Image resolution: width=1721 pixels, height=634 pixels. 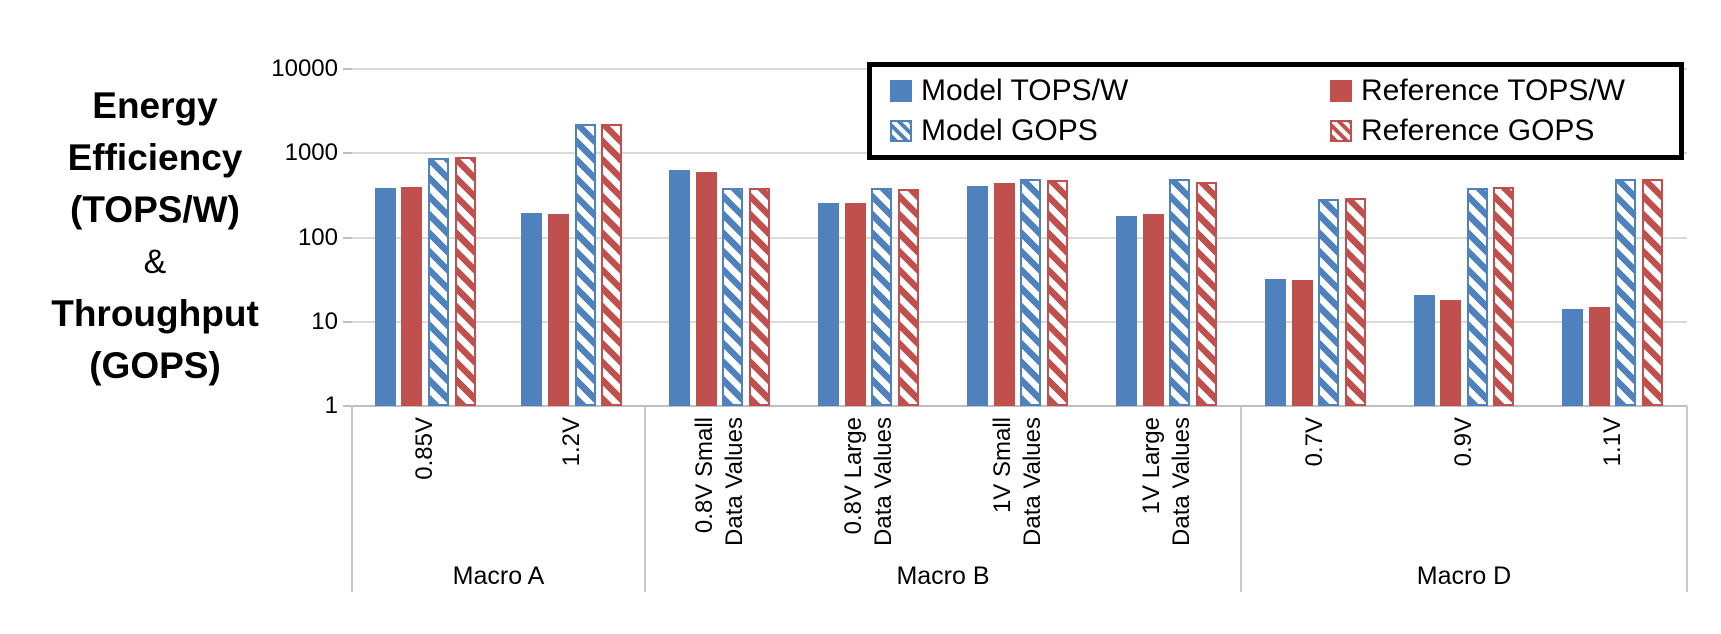 I want to click on y-axis-title-line: (GOPS), so click(x=155, y=365).